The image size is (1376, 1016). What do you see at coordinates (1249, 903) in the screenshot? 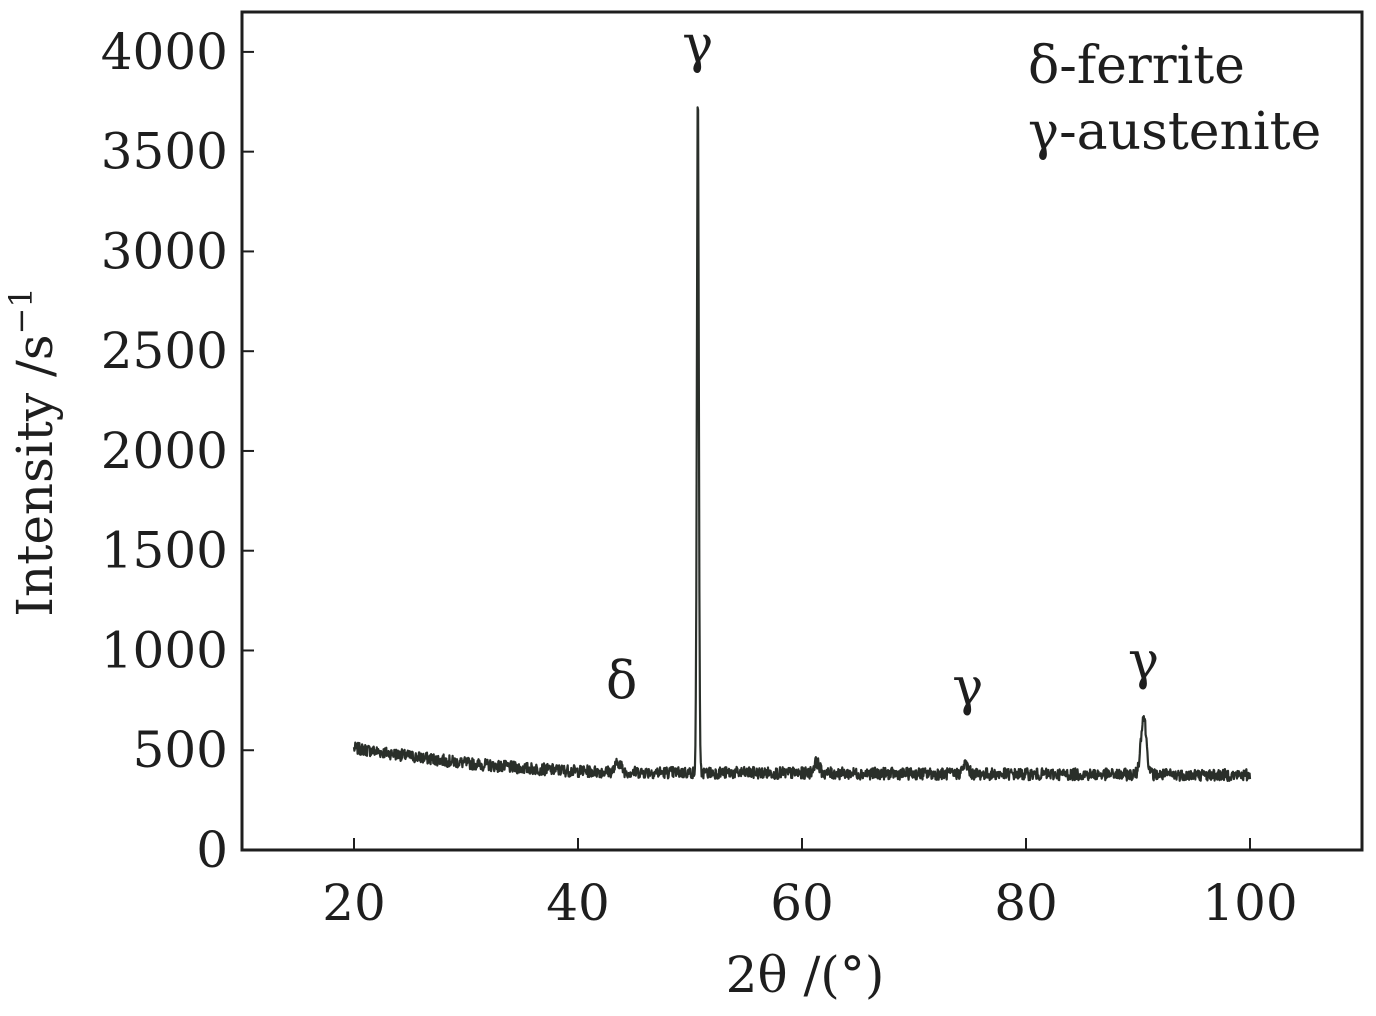
I see `x-tick-label: 100` at bounding box center [1249, 903].